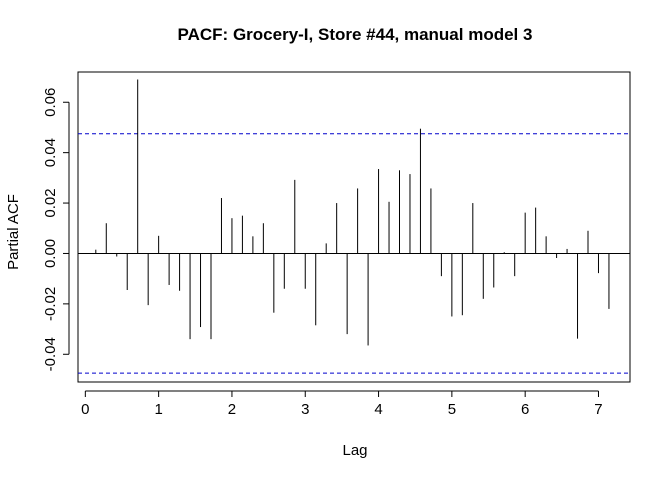 Image resolution: width=672 pixels, height=480 pixels. Describe the element at coordinates (50, 304) in the screenshot. I see `y-tick-label: -0.02` at that location.